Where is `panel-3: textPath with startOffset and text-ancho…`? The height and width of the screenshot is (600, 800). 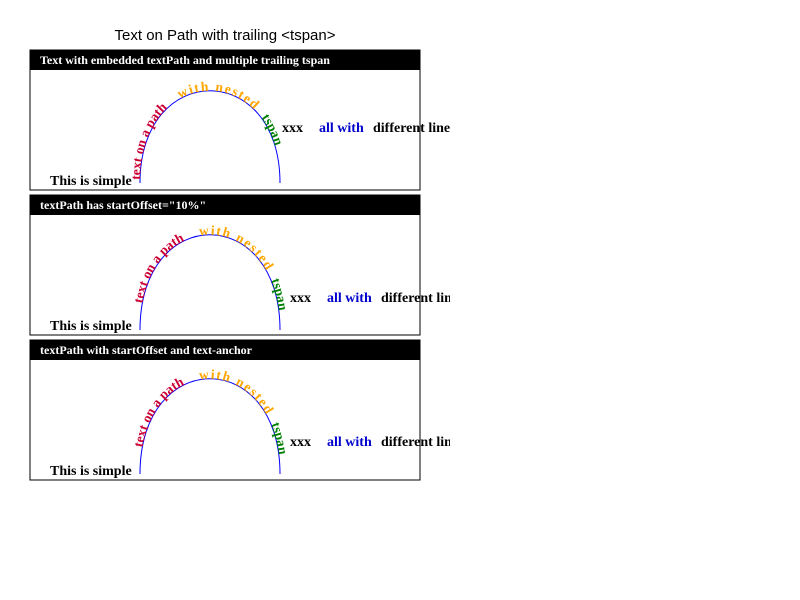
panel-3: textPath with startOffset and text-ancho… is located at coordinates (243, 410).